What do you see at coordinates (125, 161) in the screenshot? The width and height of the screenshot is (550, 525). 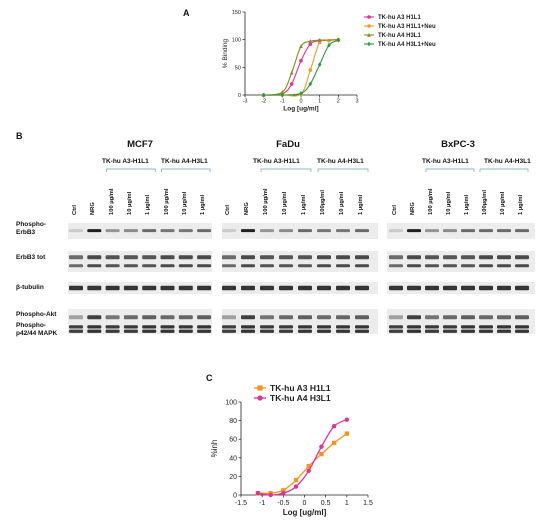 I see `group-label: TK-hu A3-H1L1` at bounding box center [125, 161].